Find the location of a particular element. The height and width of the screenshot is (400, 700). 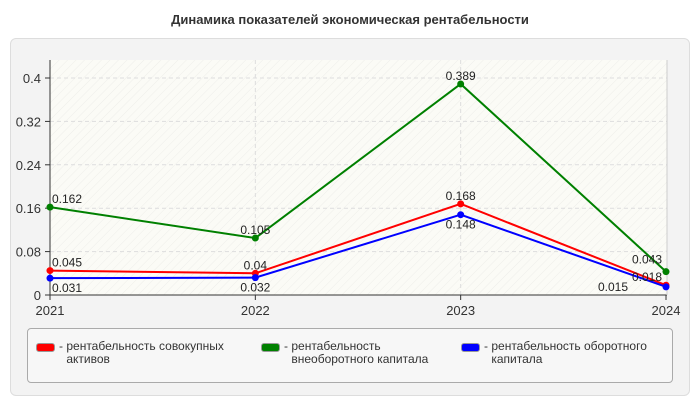

data-label: 0.045 is located at coordinates (67, 263).